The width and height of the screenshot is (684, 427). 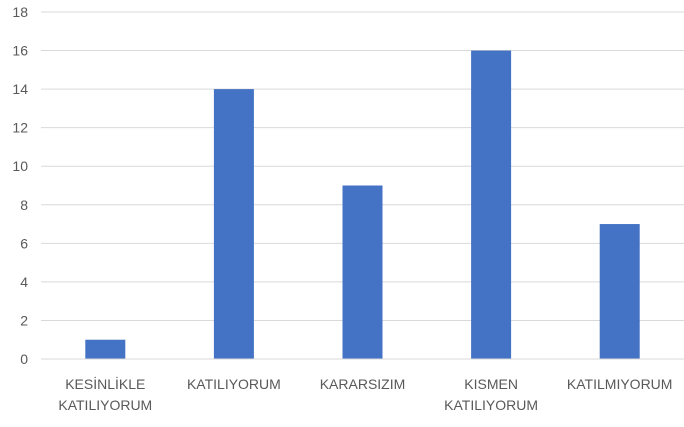 What do you see at coordinates (24, 282) in the screenshot?
I see `y-tick-label: 4` at bounding box center [24, 282].